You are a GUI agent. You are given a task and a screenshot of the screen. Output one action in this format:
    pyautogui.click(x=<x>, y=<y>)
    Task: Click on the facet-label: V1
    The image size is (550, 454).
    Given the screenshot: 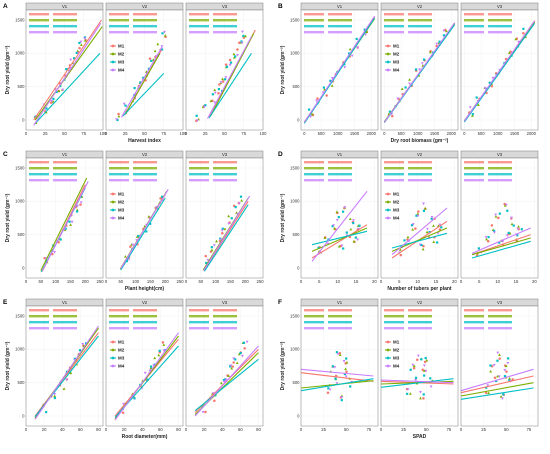 What is the action you would take?
    pyautogui.click(x=340, y=302)
    